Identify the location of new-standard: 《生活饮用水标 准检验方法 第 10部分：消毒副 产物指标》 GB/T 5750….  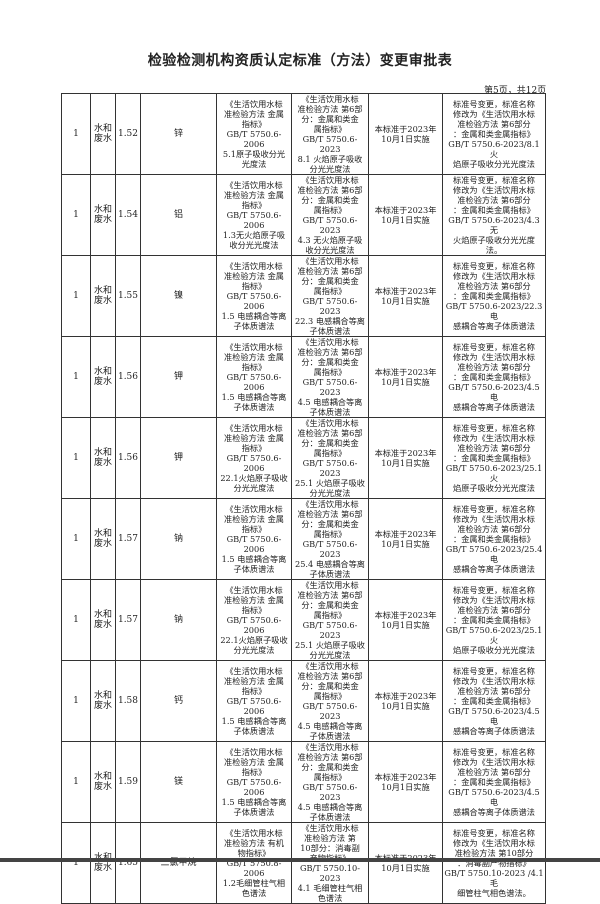
(330, 863).